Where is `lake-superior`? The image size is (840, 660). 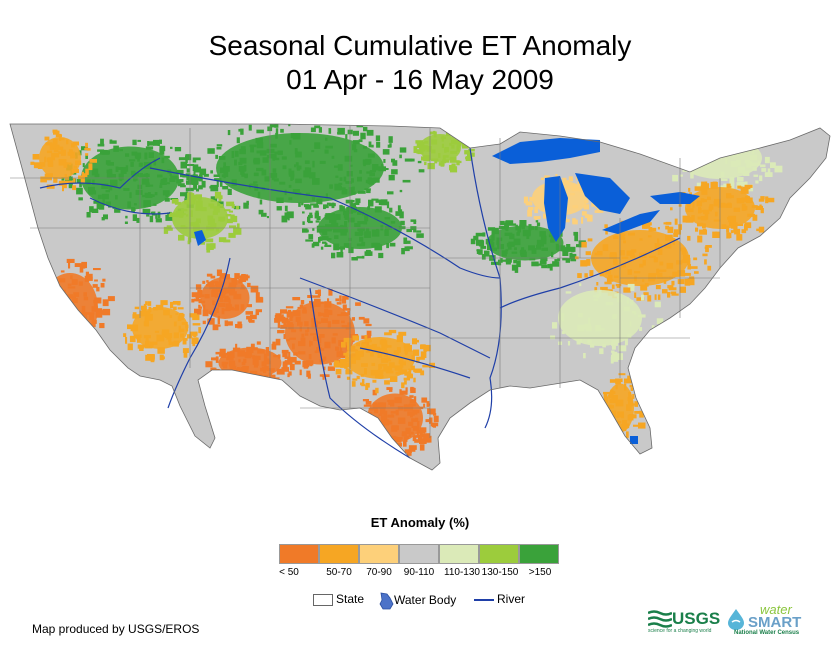 lake-superior is located at coordinates (546, 151).